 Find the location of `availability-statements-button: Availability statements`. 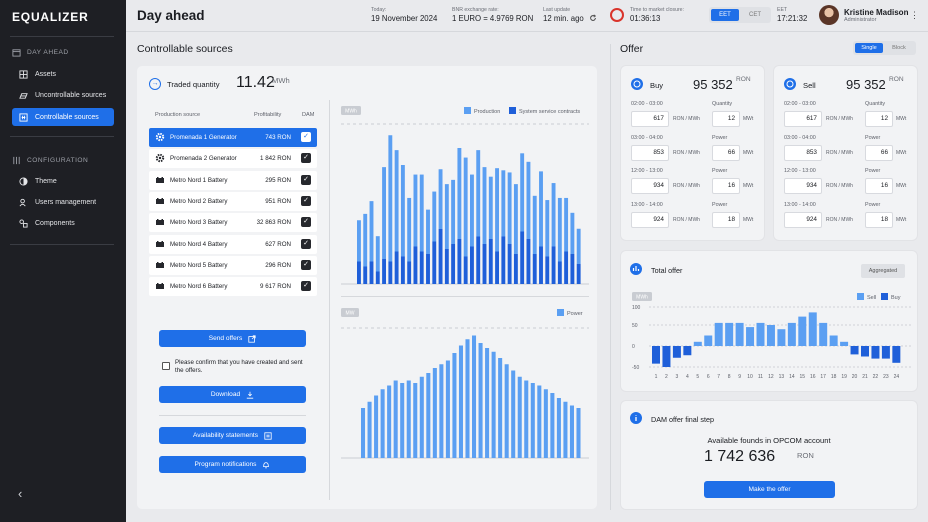

availability-statements-button: Availability statements is located at coordinates (232, 435).